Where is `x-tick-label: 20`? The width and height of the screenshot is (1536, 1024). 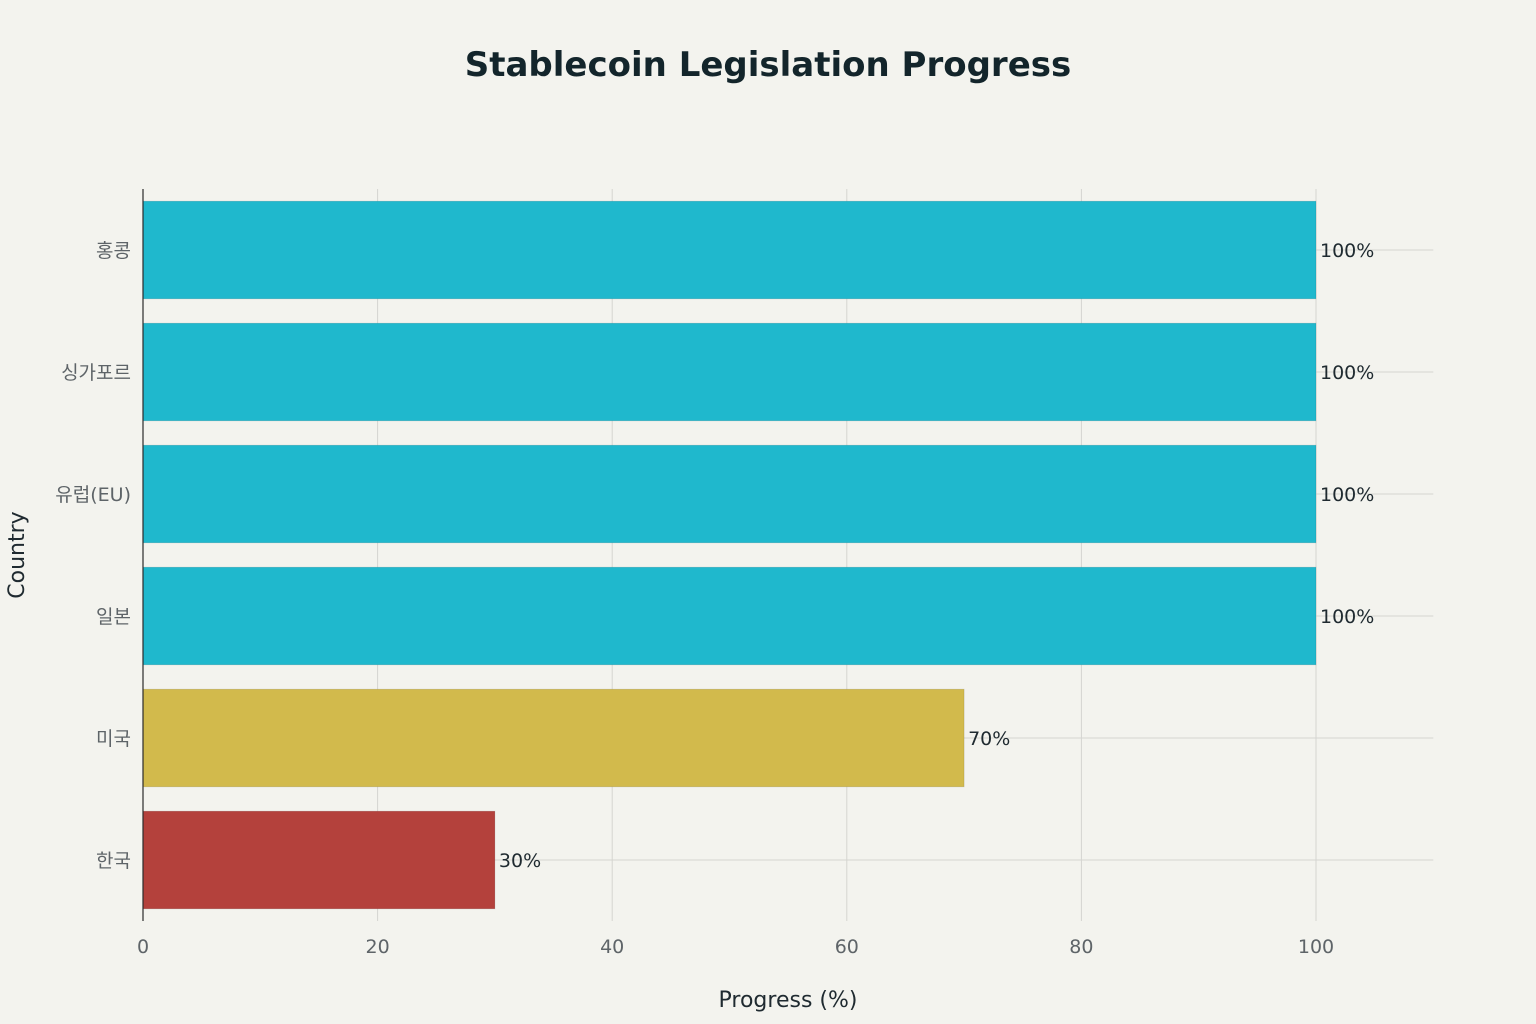
x-tick-label: 20 is located at coordinates (378, 947).